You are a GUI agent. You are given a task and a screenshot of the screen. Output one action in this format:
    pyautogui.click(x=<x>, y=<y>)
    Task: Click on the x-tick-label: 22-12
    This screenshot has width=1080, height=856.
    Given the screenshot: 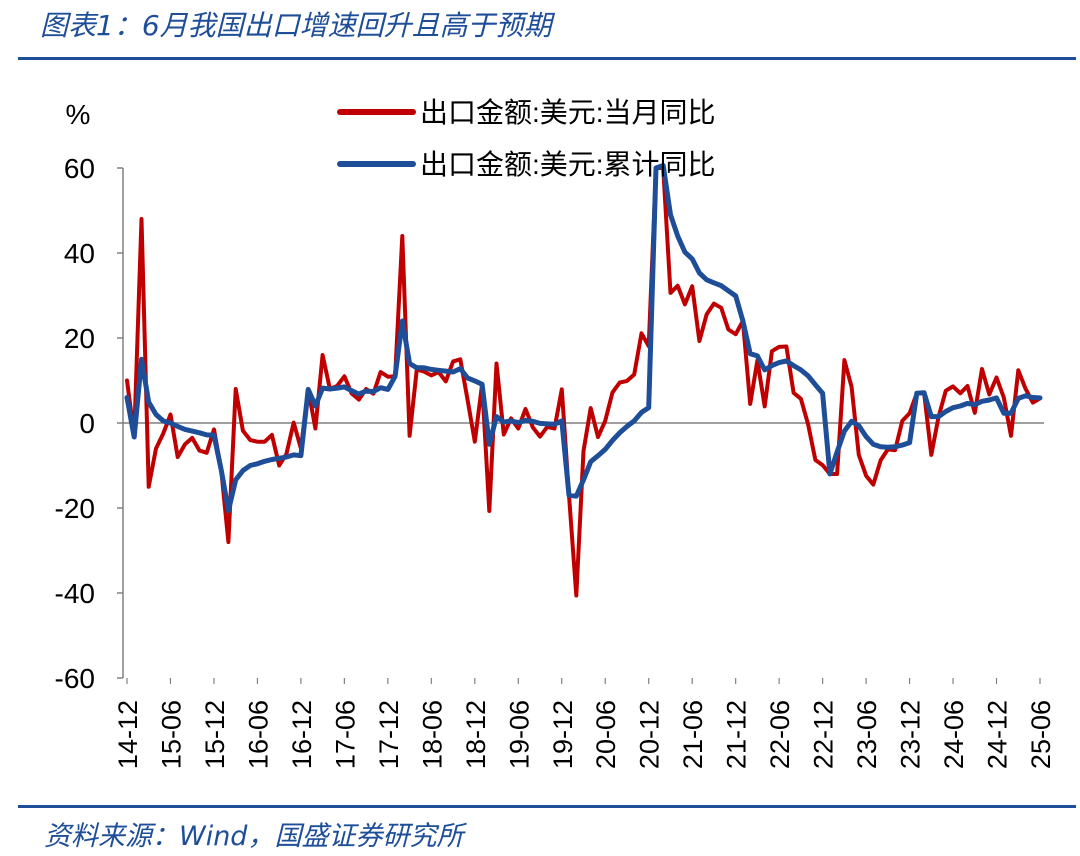 What is the action you would take?
    pyautogui.click(x=824, y=734)
    